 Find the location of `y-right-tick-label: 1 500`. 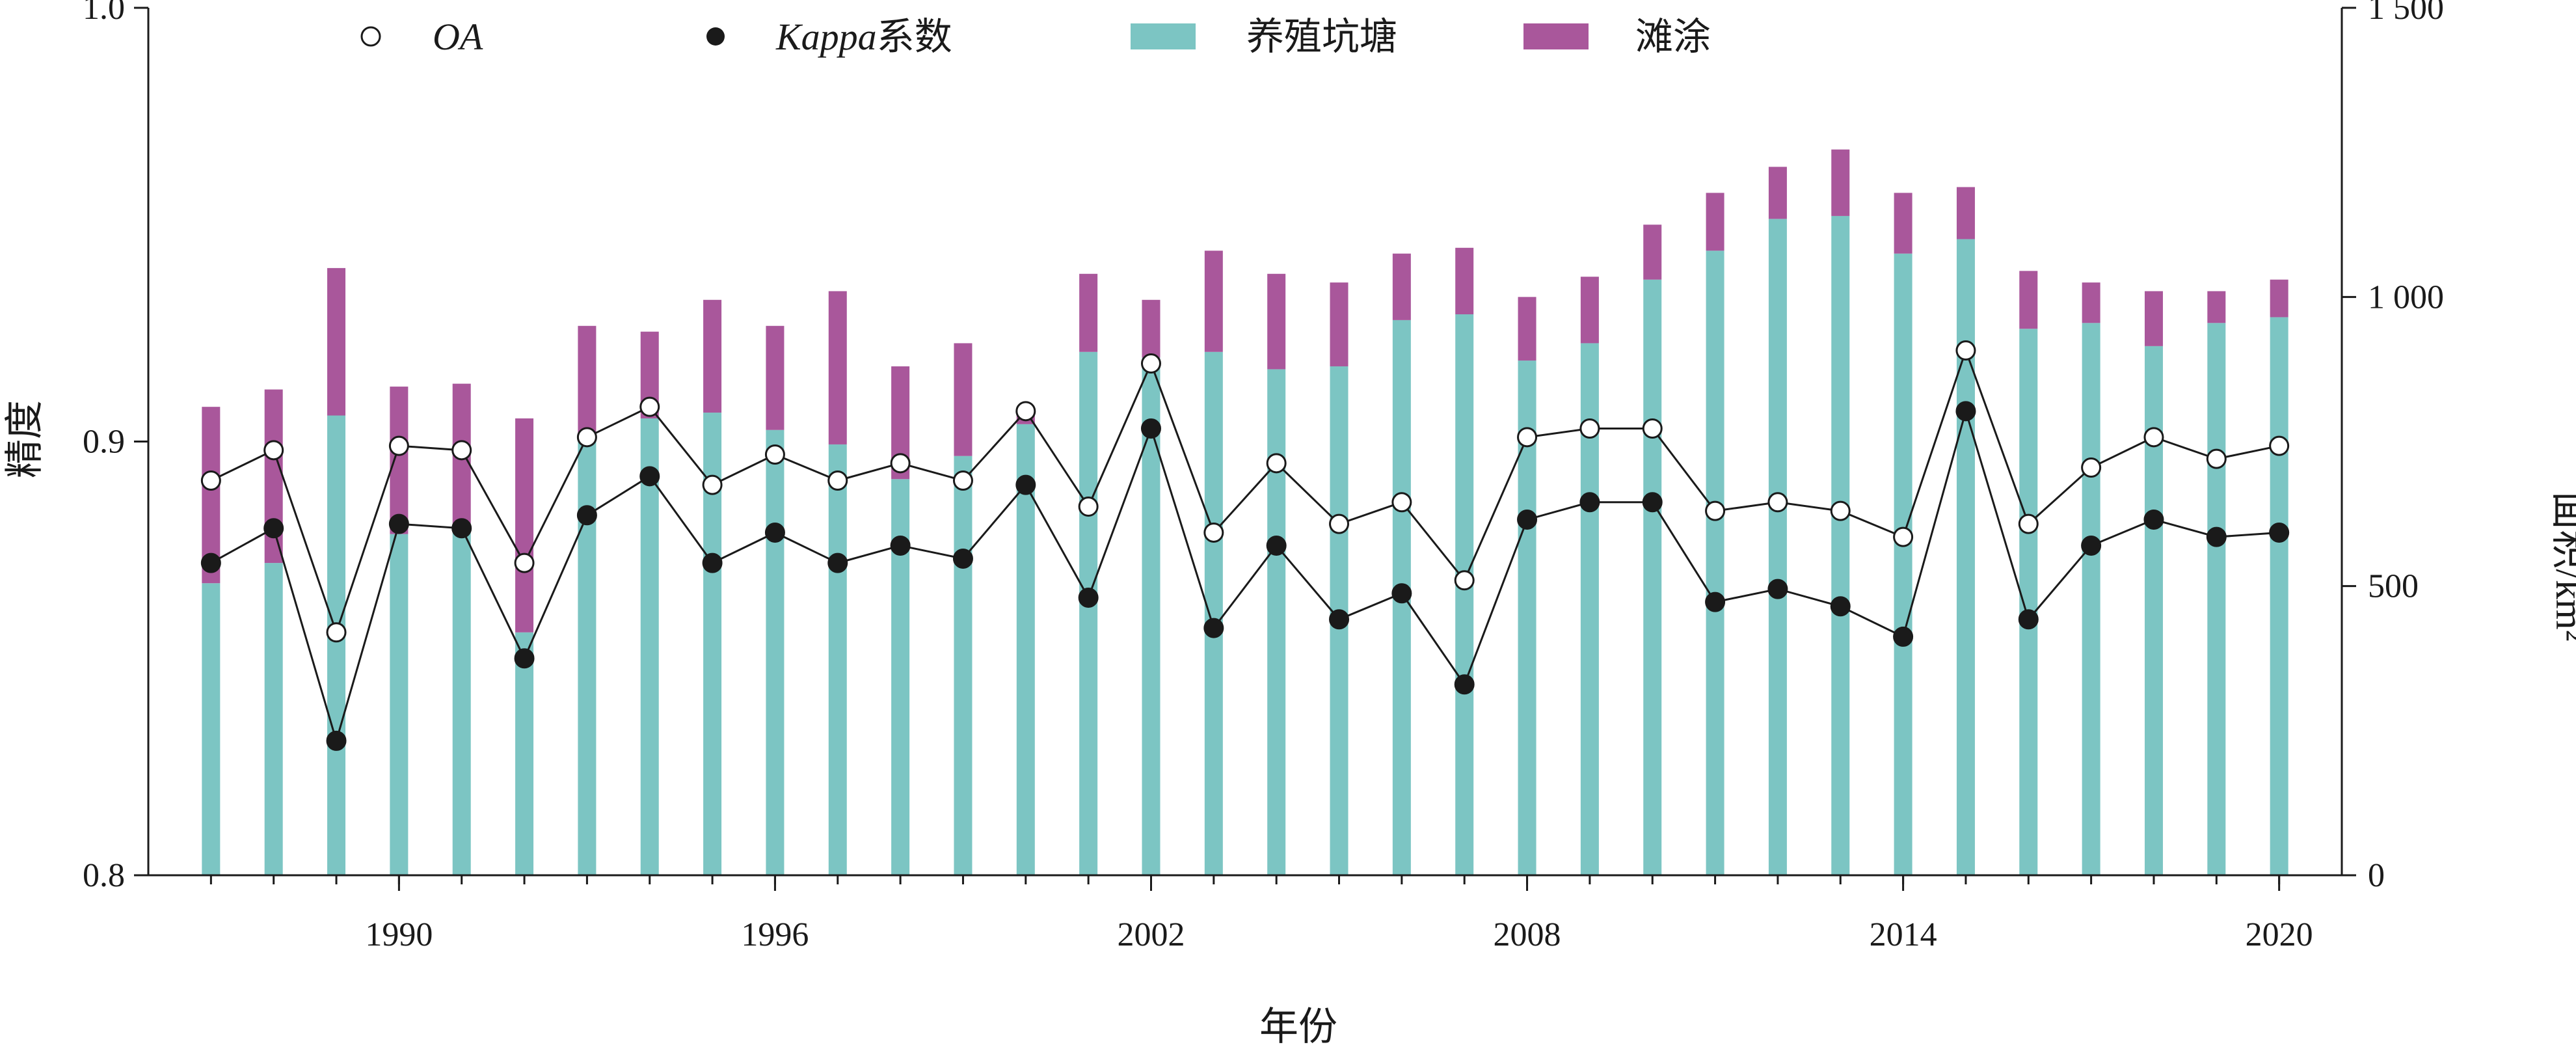

y-right-tick-label: 1 500 is located at coordinates (2406, 13).